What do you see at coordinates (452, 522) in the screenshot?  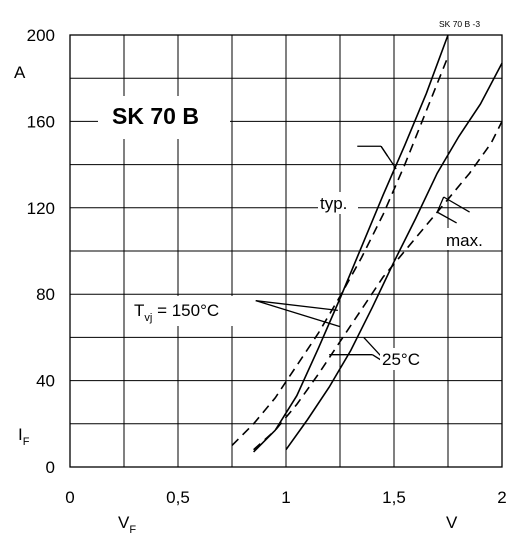 I see `x-unit: V` at bounding box center [452, 522].